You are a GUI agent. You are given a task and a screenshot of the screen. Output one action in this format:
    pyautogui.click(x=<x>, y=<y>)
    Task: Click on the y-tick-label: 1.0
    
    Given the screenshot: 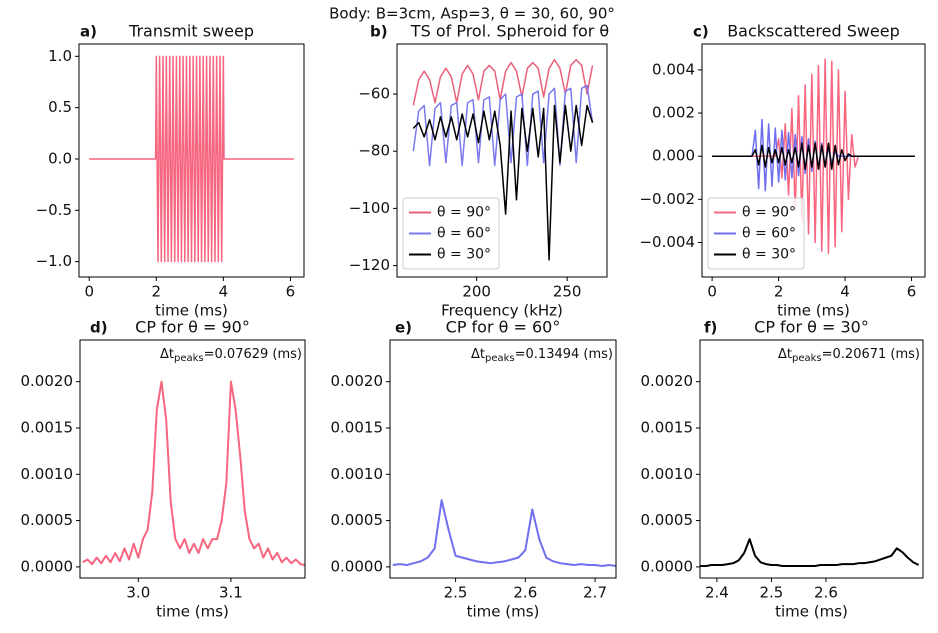 What is the action you would take?
    pyautogui.click(x=60, y=56)
    